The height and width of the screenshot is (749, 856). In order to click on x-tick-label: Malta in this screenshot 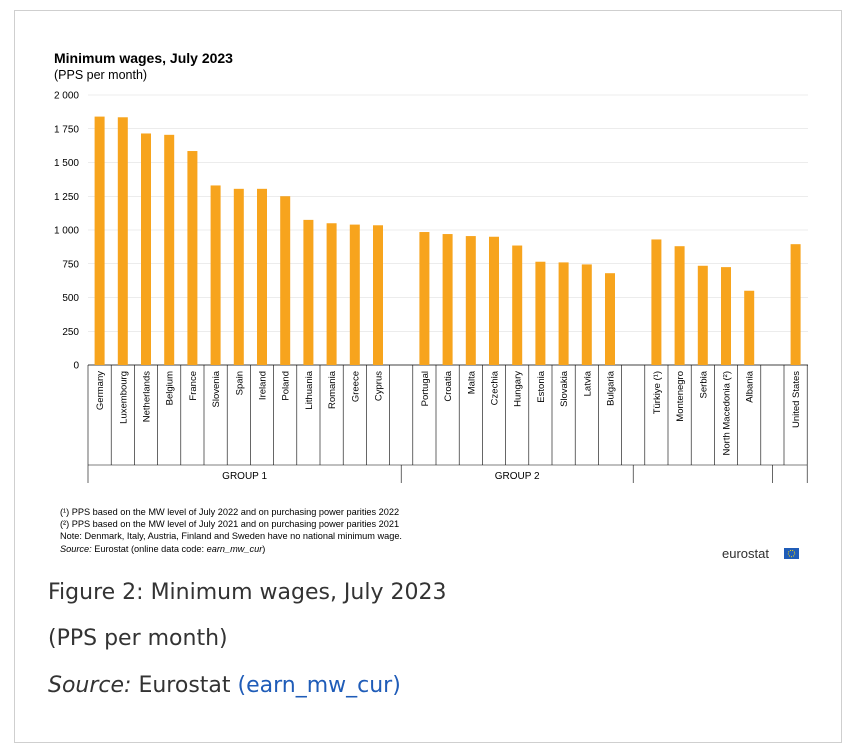, I will do `click(471, 382)`.